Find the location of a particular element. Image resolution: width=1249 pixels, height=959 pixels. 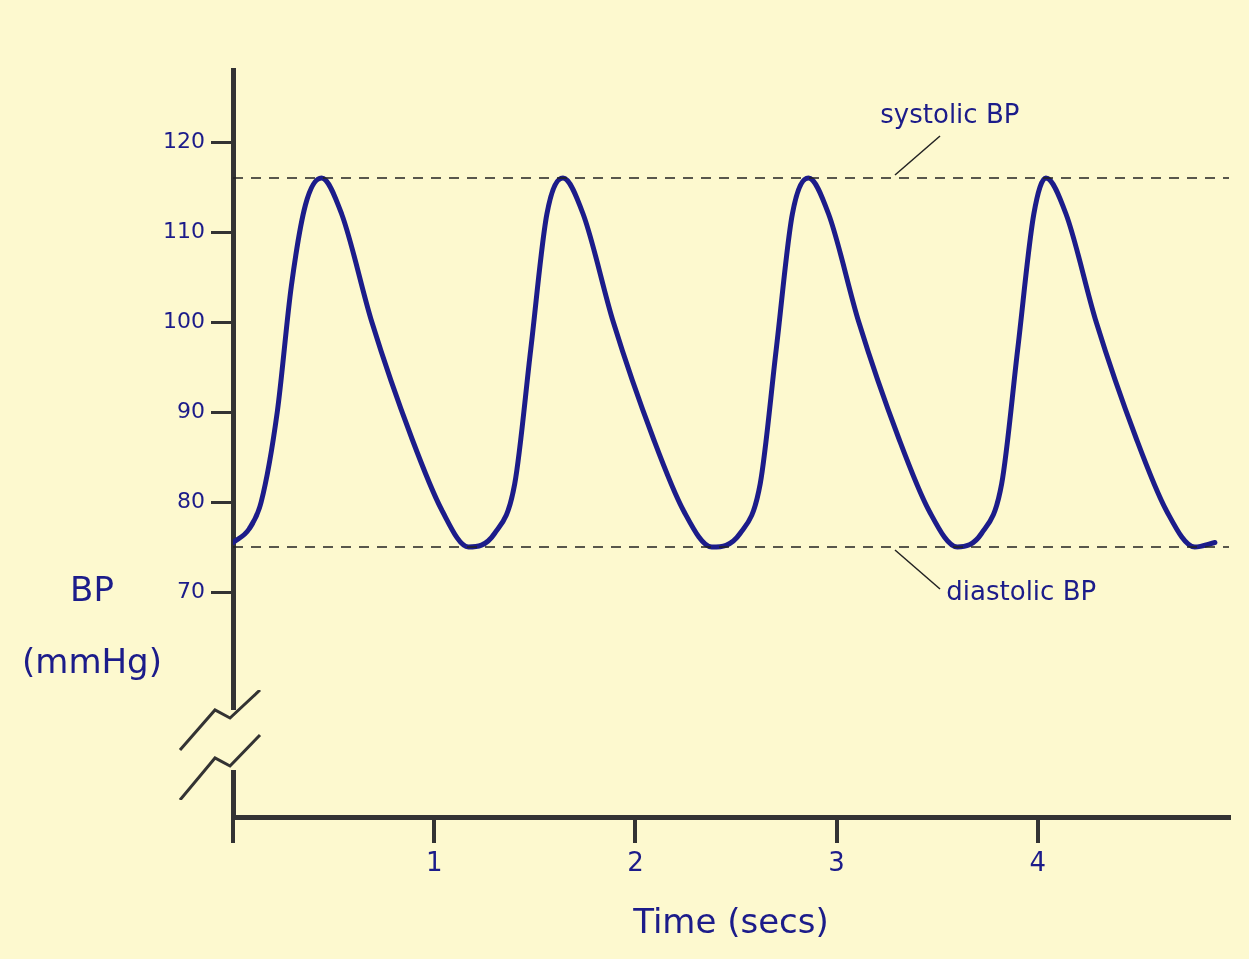

y-axis-title: BP (mmHg) is located at coordinates (92, 624).